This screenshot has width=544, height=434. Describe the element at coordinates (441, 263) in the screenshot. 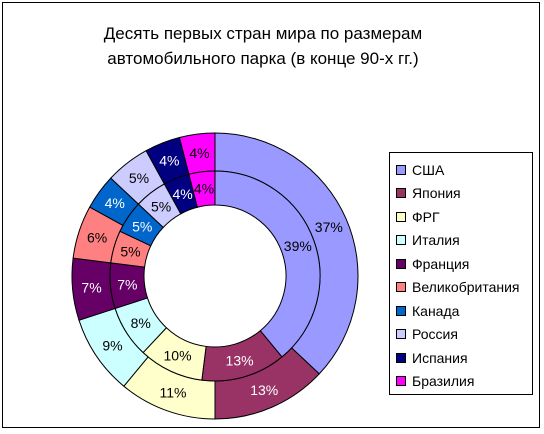

I see `legend-label: Франция` at that location.